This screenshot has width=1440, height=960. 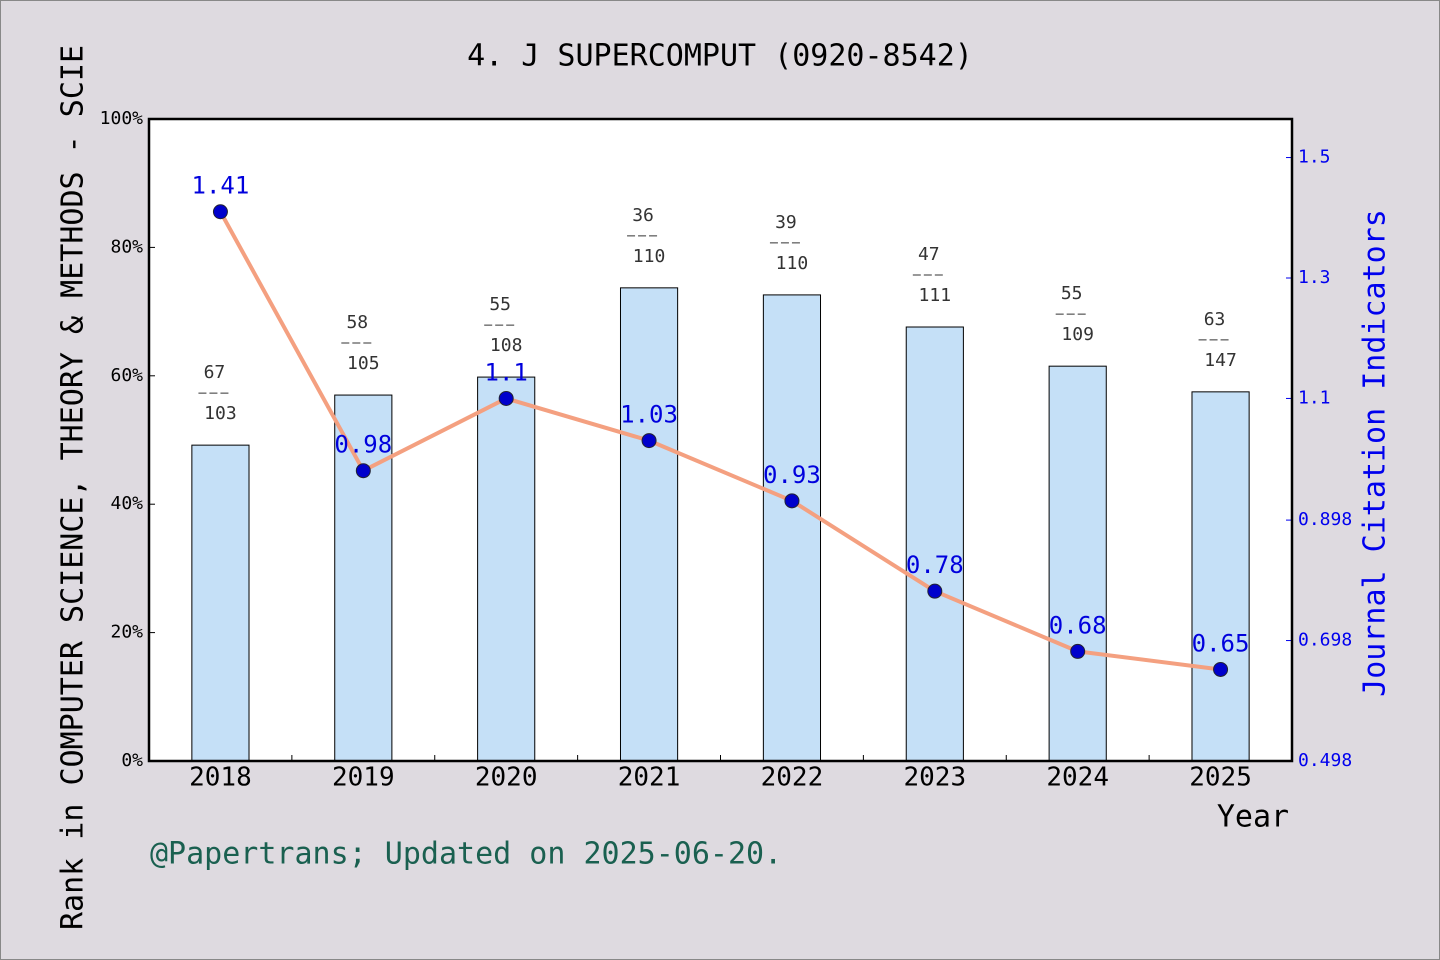 What do you see at coordinates (506, 372) in the screenshot?
I see `point-label: 1.1` at bounding box center [506, 372].